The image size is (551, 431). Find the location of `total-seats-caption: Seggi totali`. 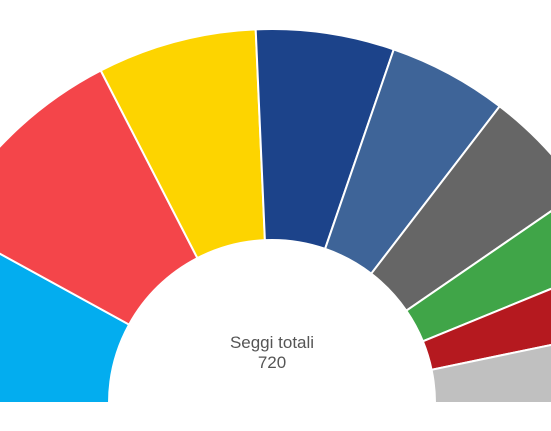

total-seats-caption: Seggi totali is located at coordinates (272, 342).